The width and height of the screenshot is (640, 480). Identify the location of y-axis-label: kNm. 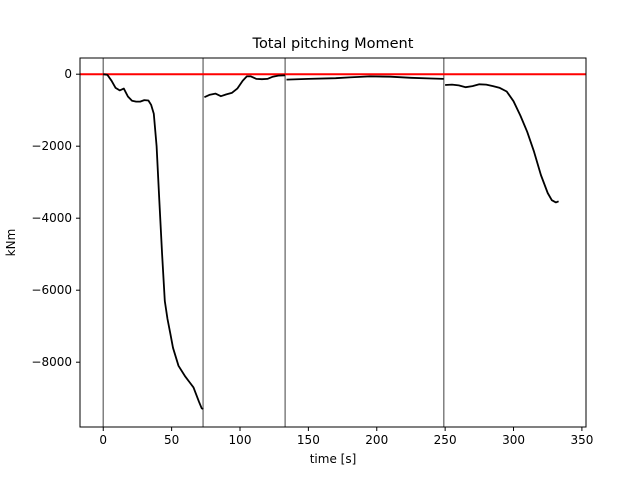
(11, 243).